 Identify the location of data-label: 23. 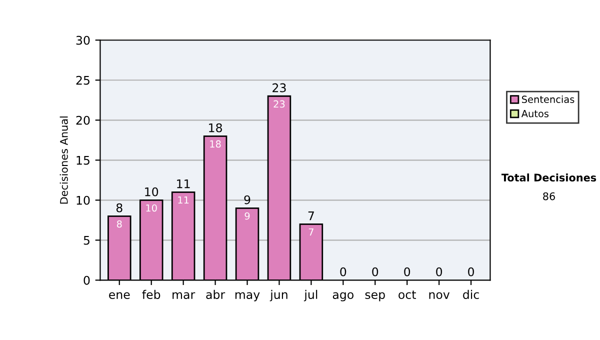
(279, 104).